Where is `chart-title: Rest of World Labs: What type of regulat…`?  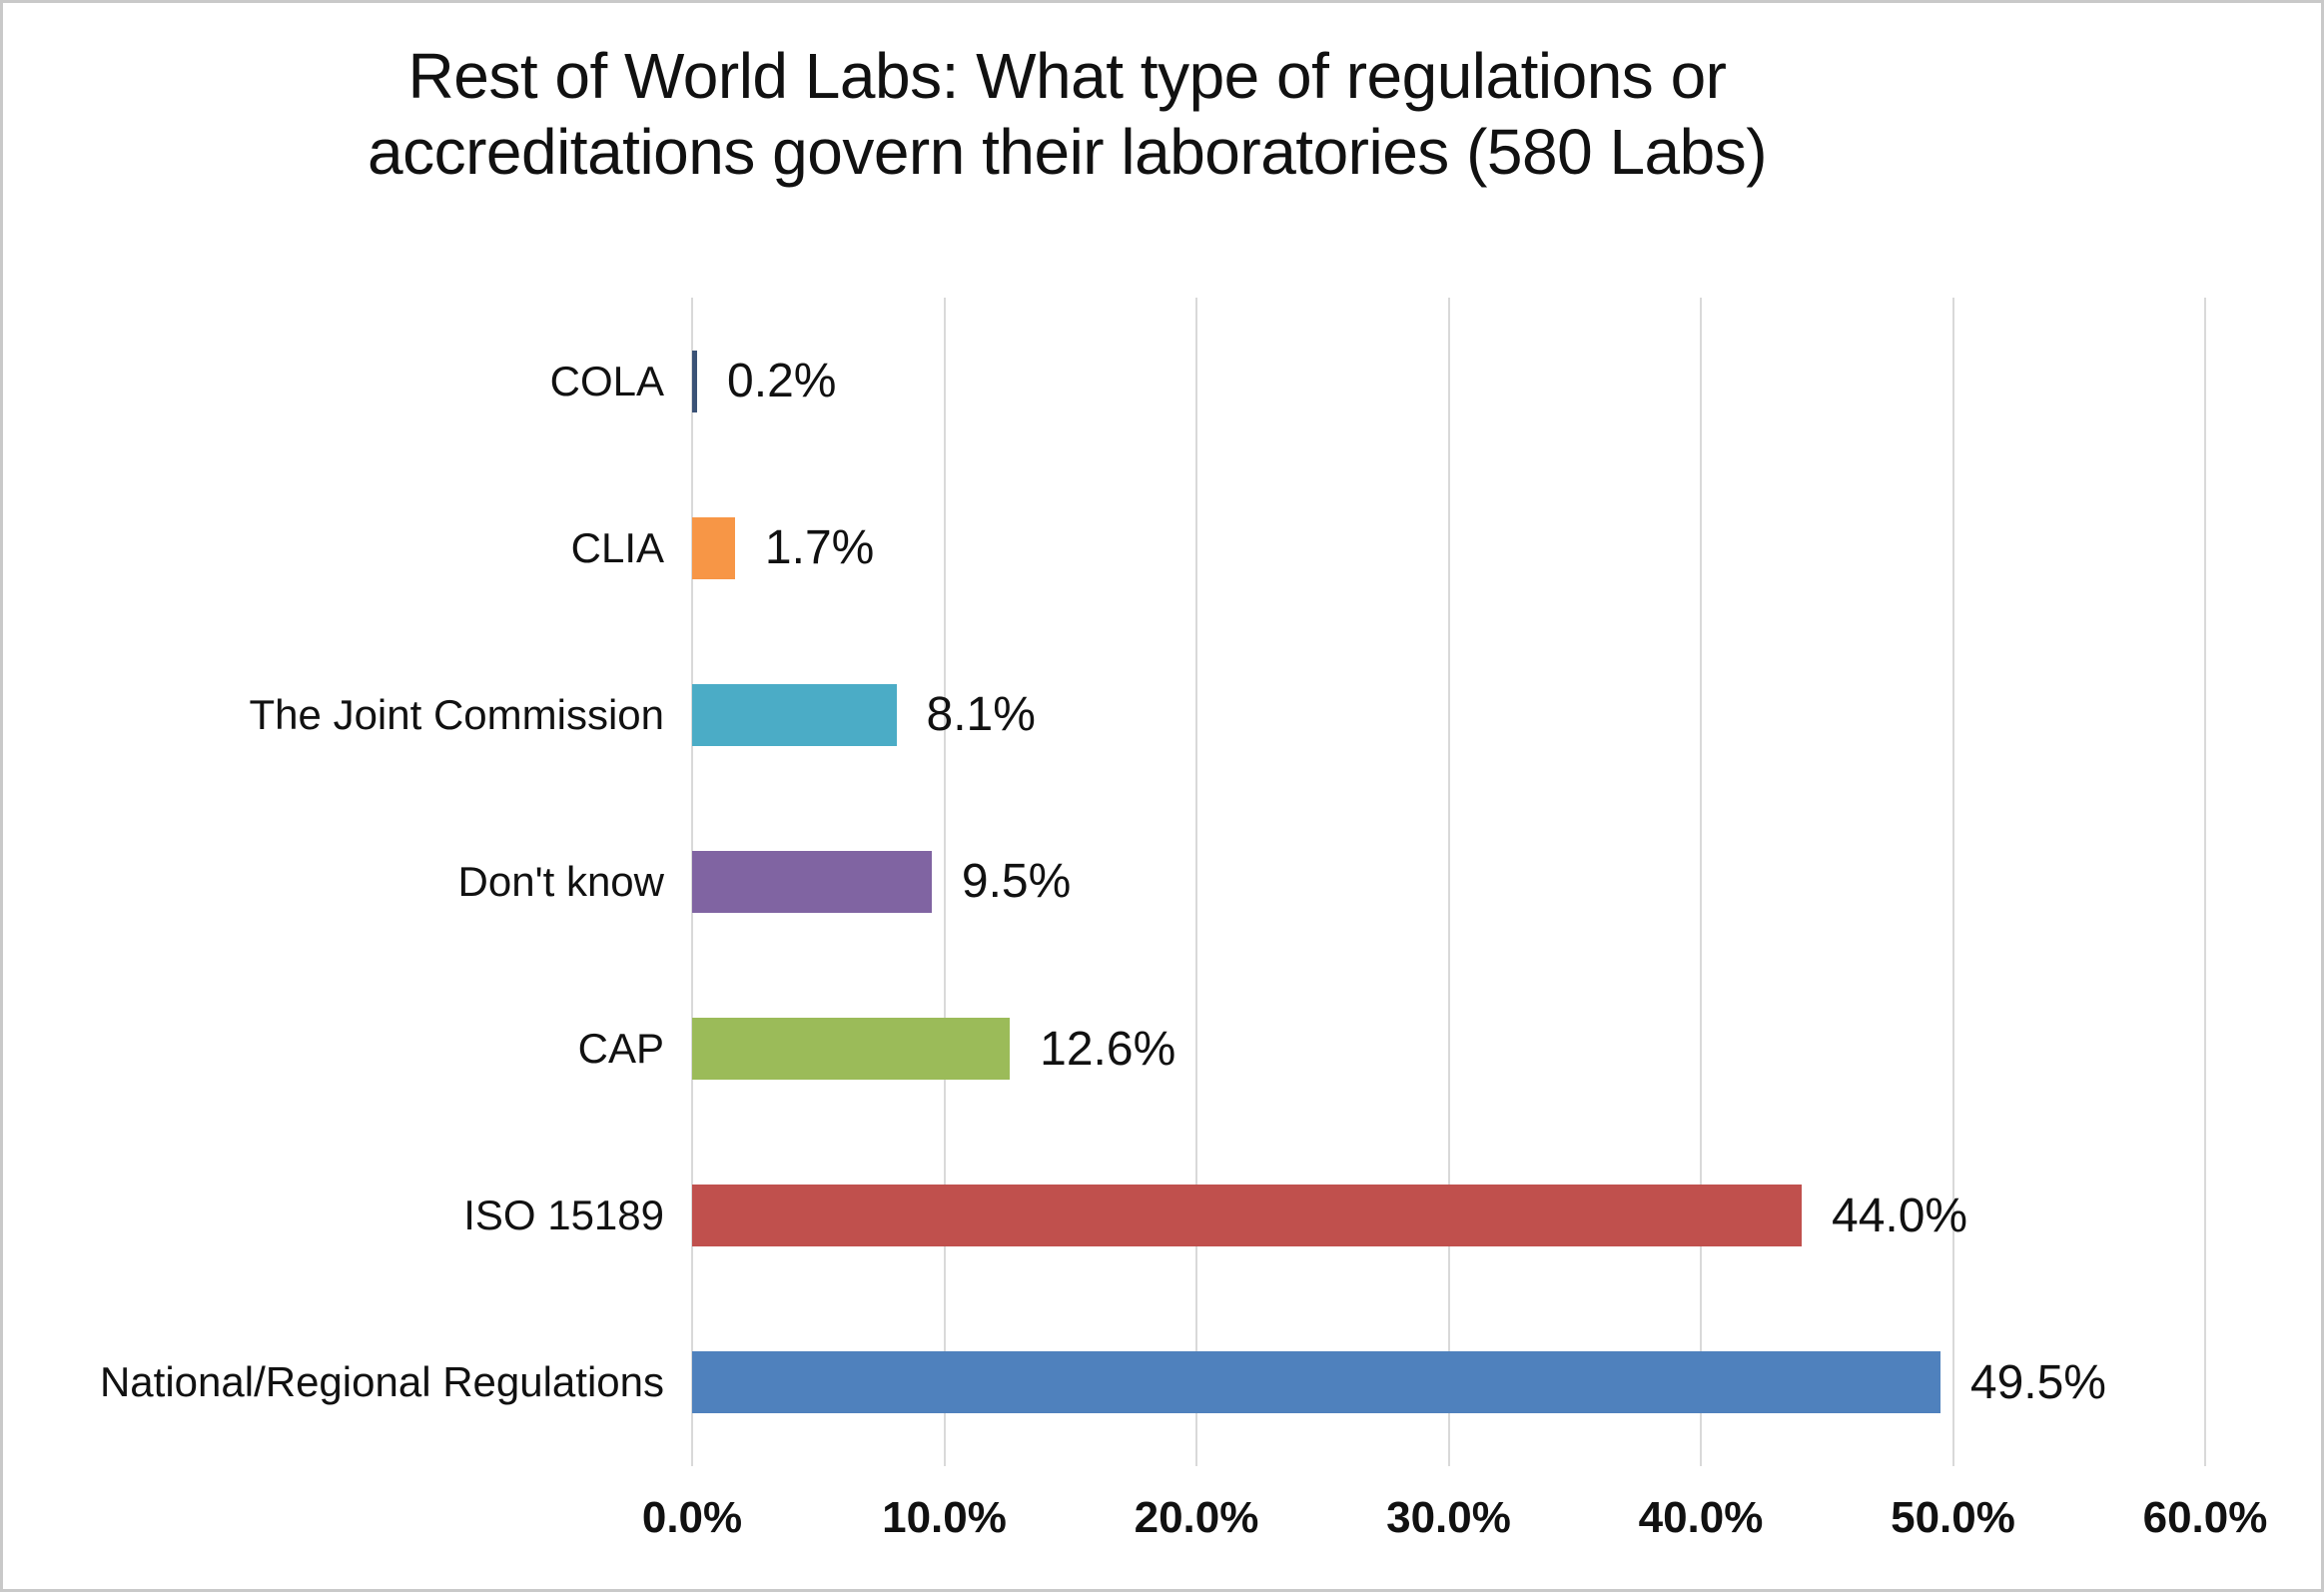
chart-title: Rest of World Labs: What type of regulat… is located at coordinates (1067, 114).